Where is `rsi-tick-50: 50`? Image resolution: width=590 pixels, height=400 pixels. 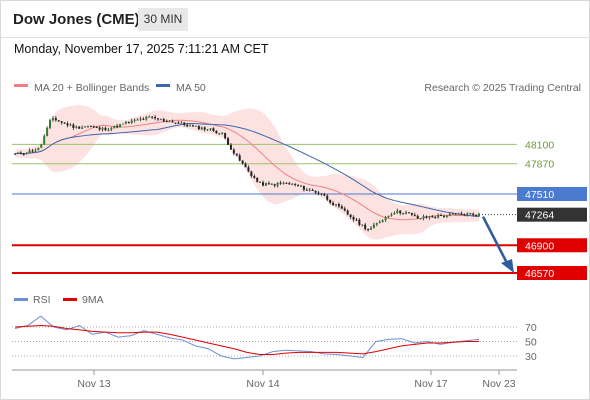
rsi-tick-50: 50 is located at coordinates (531, 343).